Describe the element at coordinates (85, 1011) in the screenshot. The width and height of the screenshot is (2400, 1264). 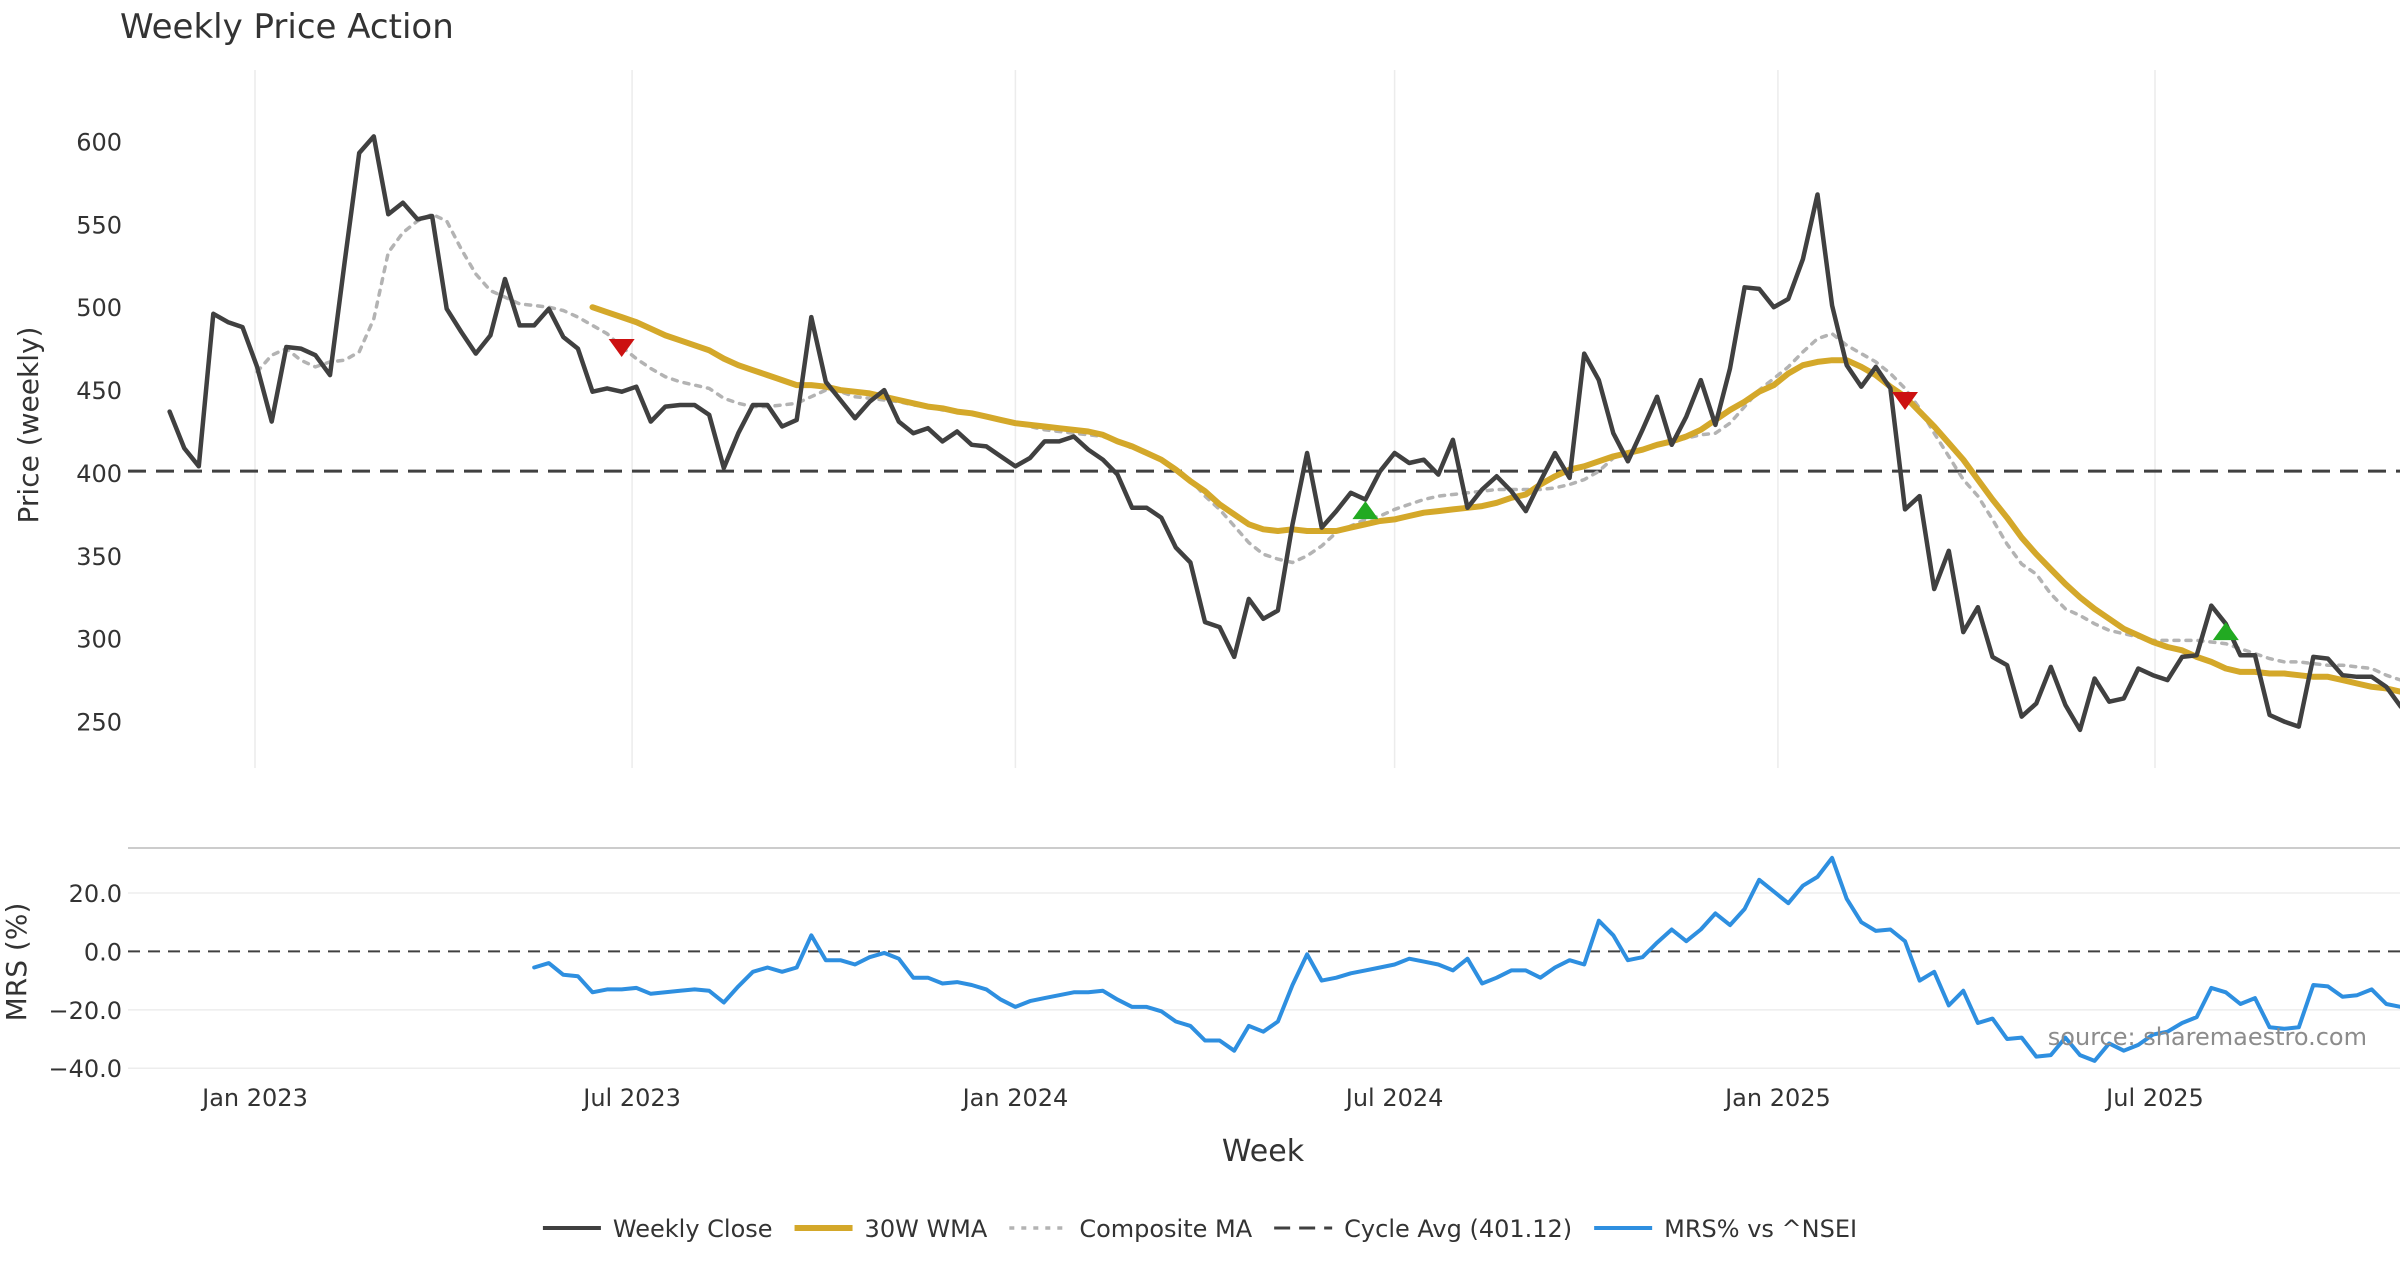
I see `mrs-y-tick-label: −20.0` at that location.